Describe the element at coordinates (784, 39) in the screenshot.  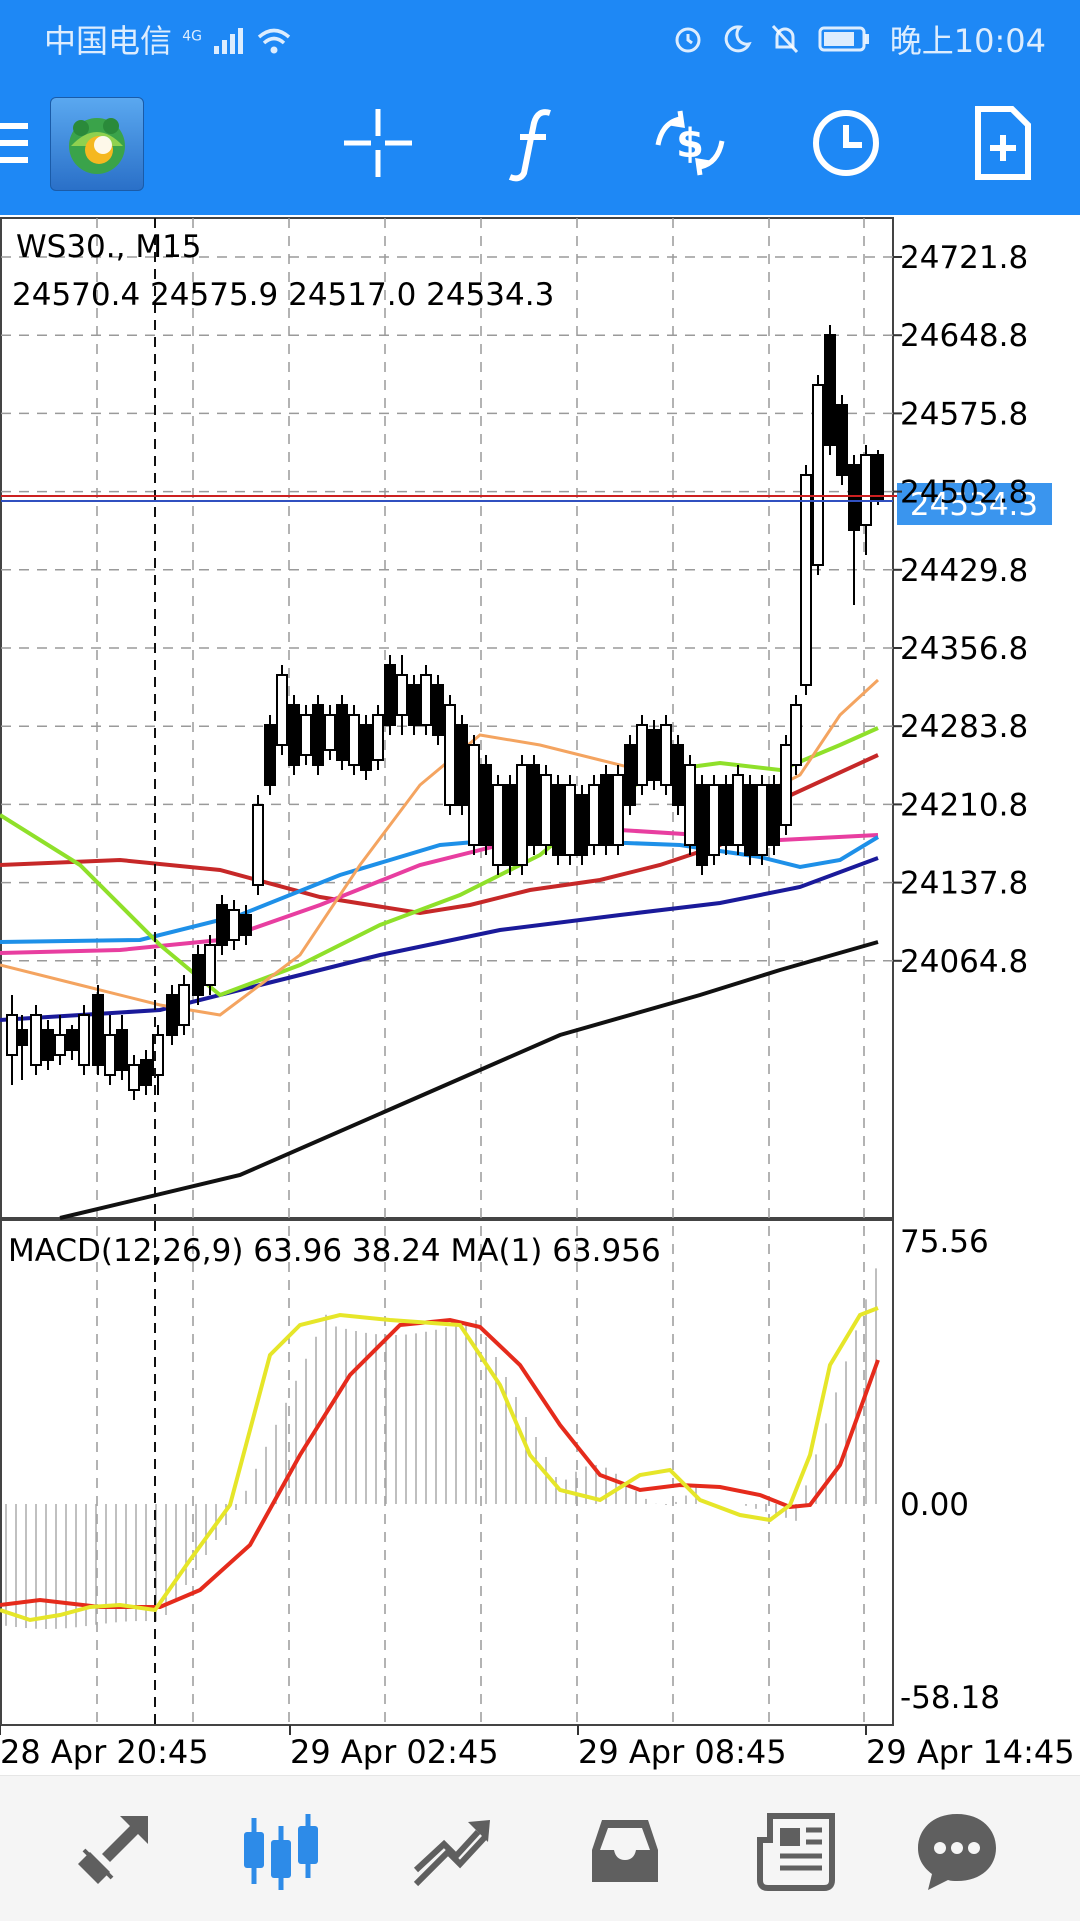
I see `mute-icon` at that location.